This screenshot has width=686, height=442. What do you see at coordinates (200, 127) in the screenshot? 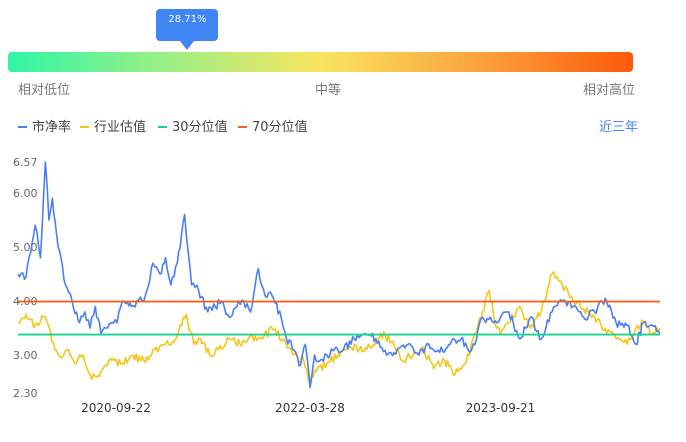
I see `legend-label-p30: 30分位值` at bounding box center [200, 127].